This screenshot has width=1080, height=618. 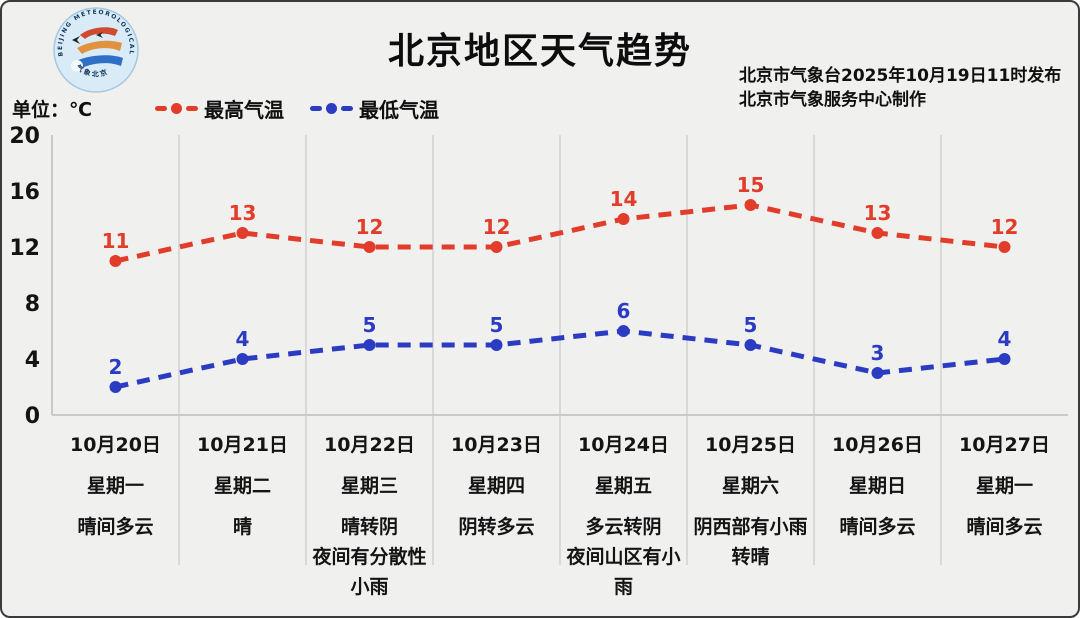 I want to click on beijing-meteorological-service-logo: BEIJING METEOROLOGICAL SERVICE 气象北京, so click(x=95, y=49).